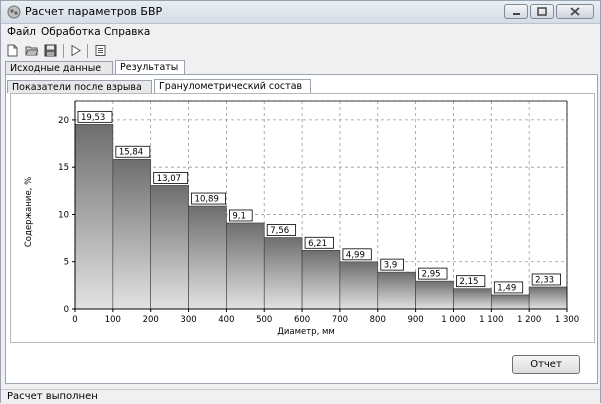 The image size is (601, 404). I want to click on main-tabs: Исходные данные Результаты, so click(300, 67).